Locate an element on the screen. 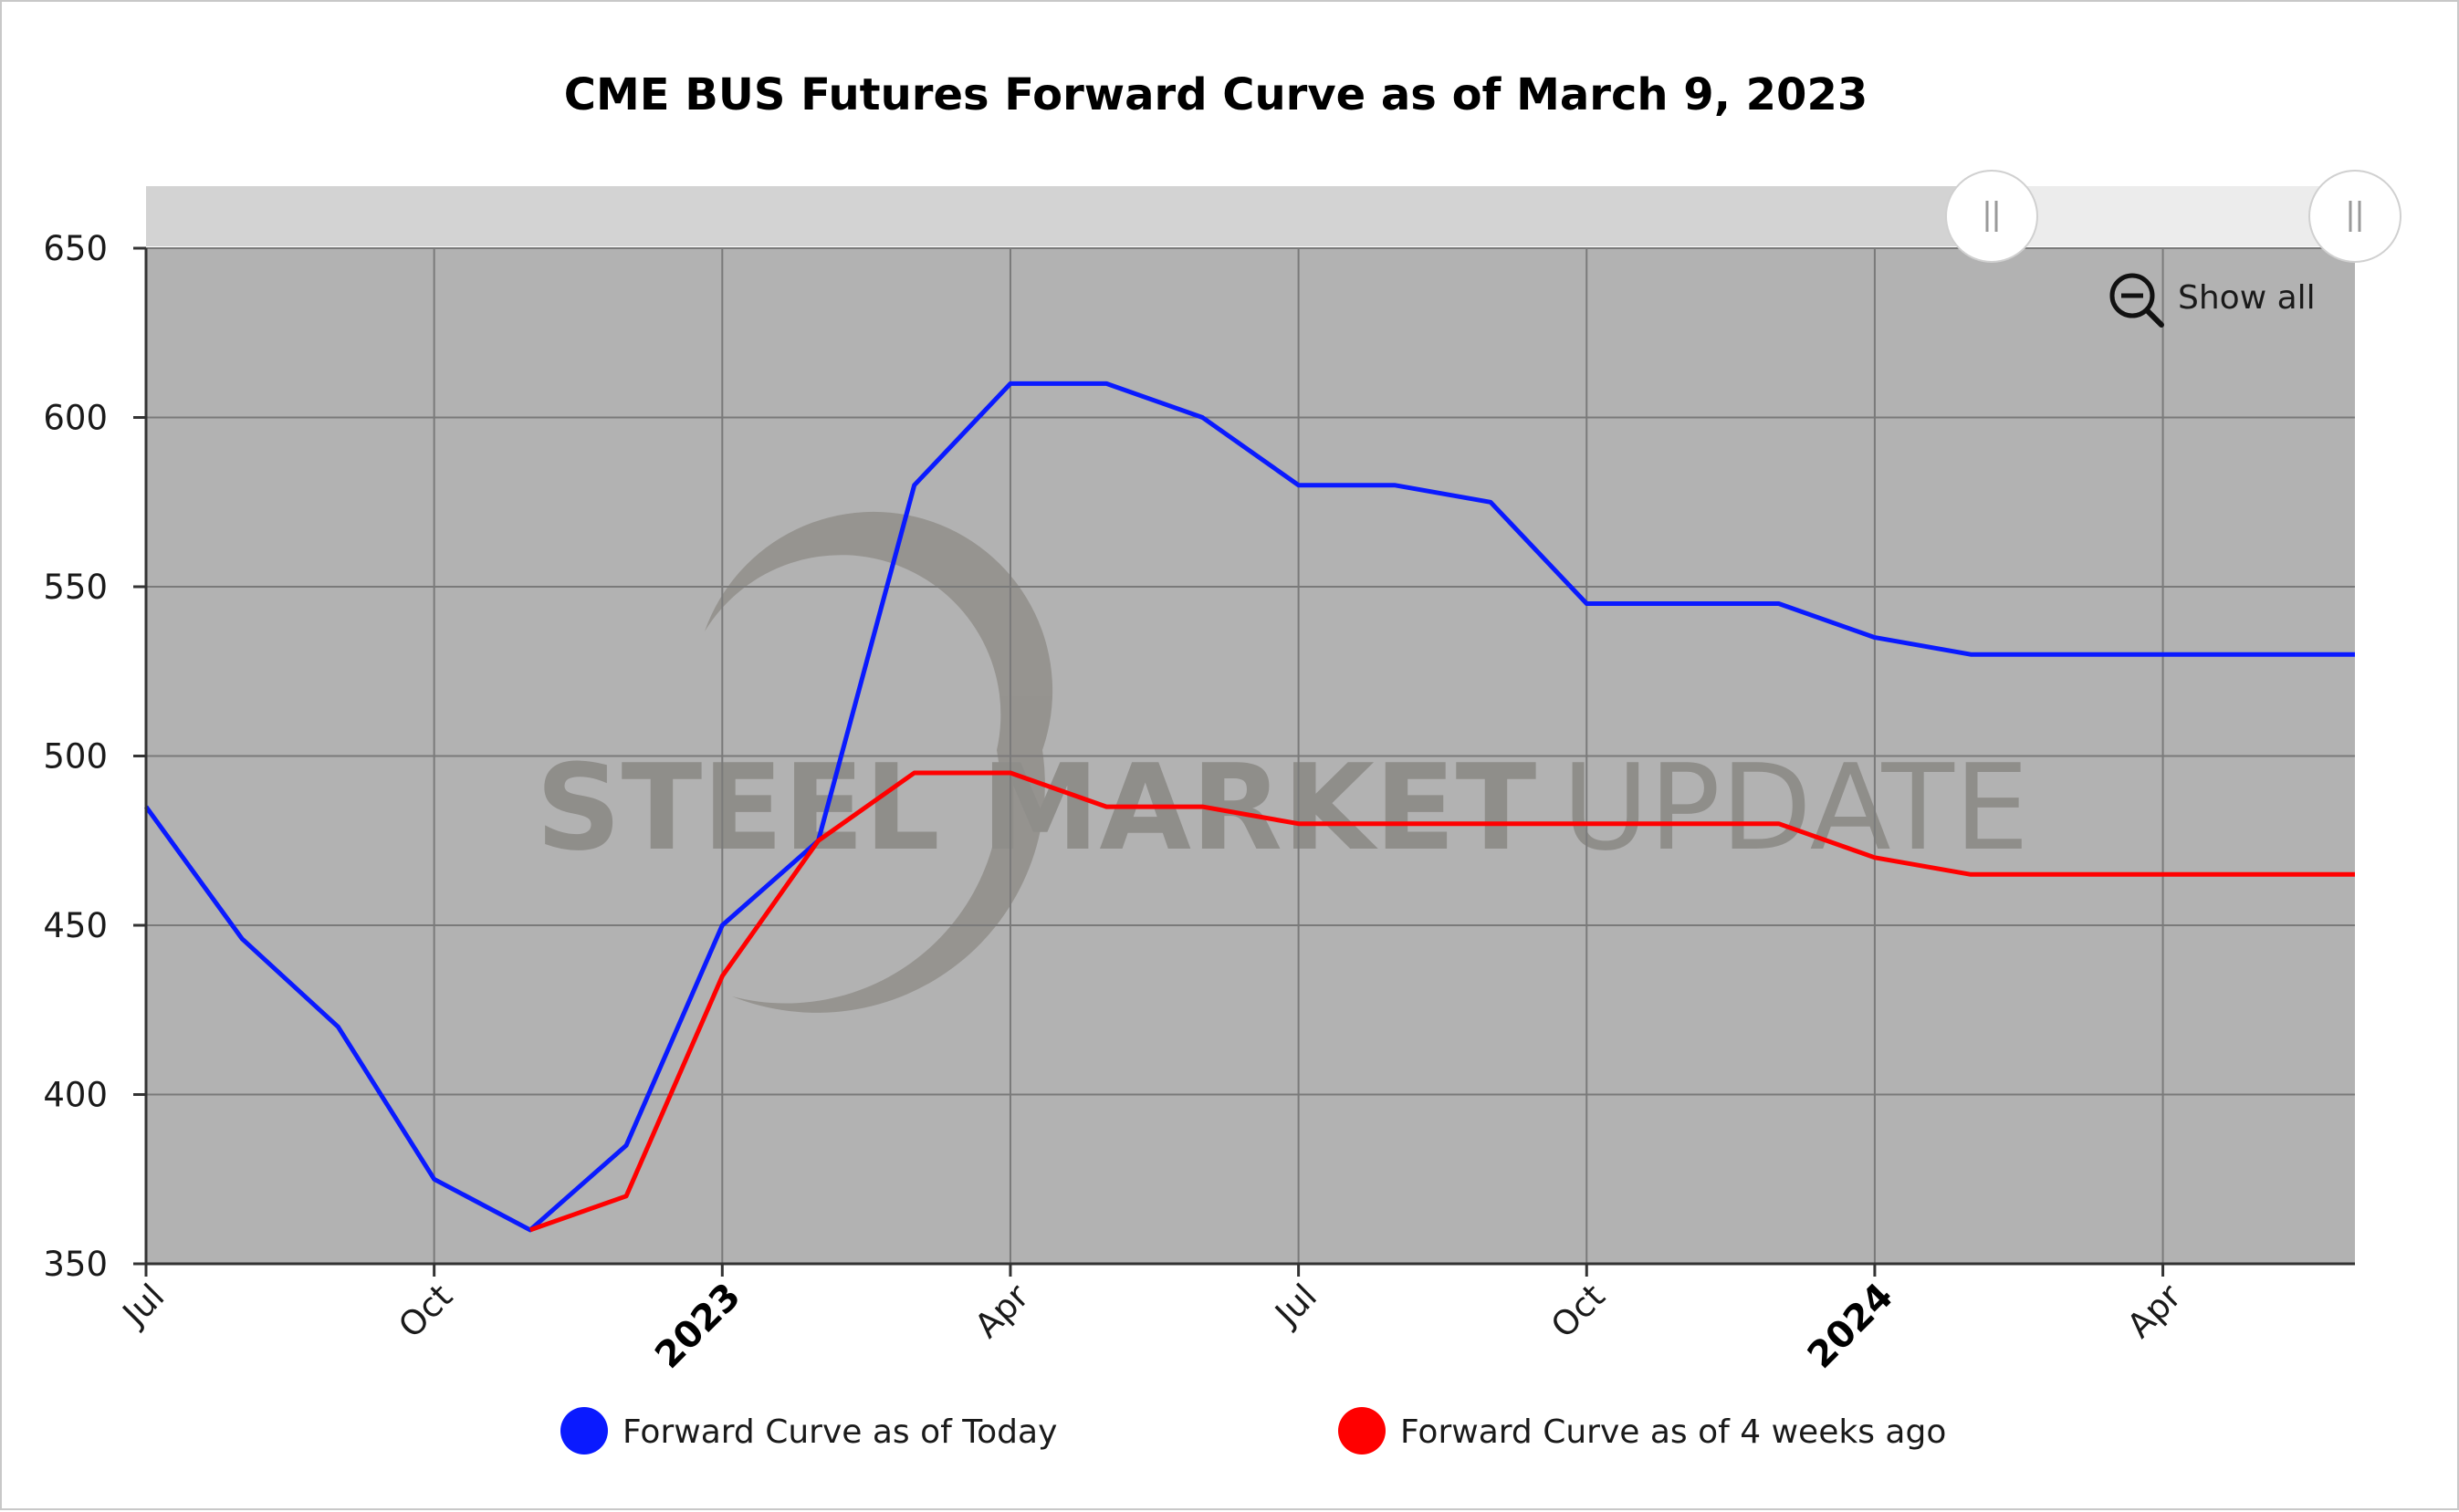  watermark-text: STEEL MARKET UPDATE is located at coordinates (1282, 807).